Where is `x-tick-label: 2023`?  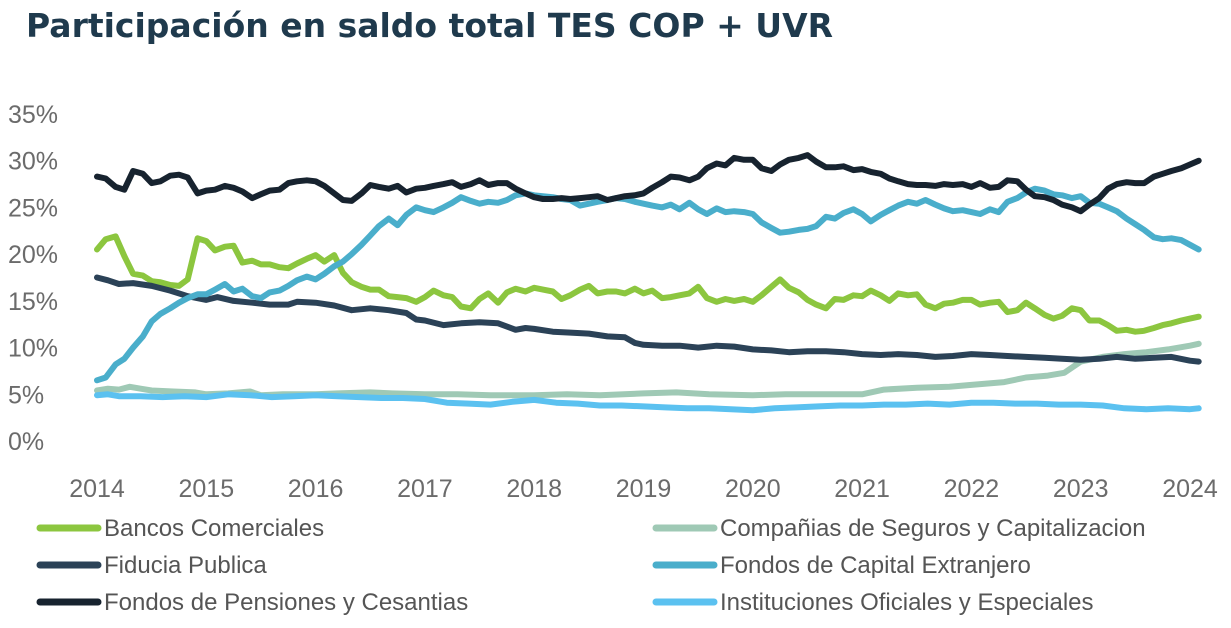 x-tick-label: 2023 is located at coordinates (1081, 489).